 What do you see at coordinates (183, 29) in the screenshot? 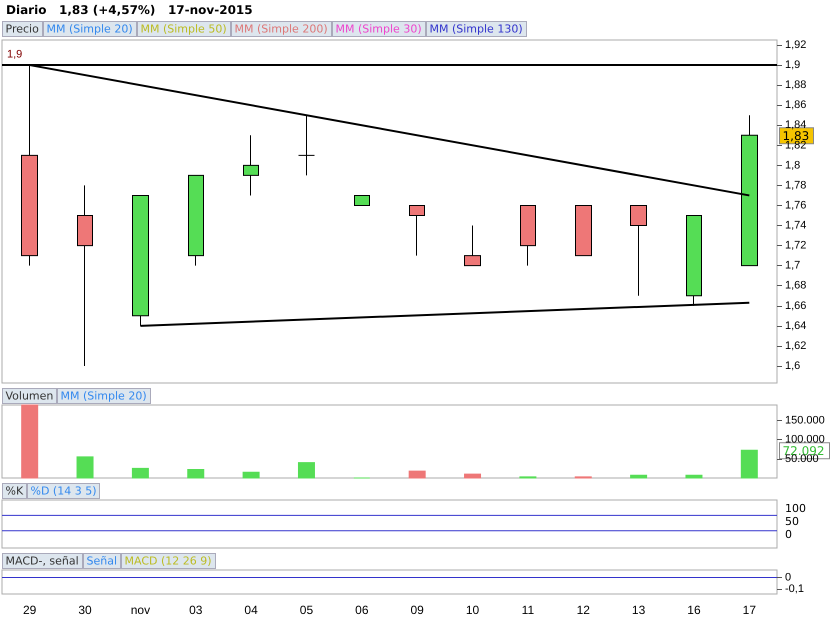
I see `text: MM (Simple 50)` at bounding box center [183, 29].